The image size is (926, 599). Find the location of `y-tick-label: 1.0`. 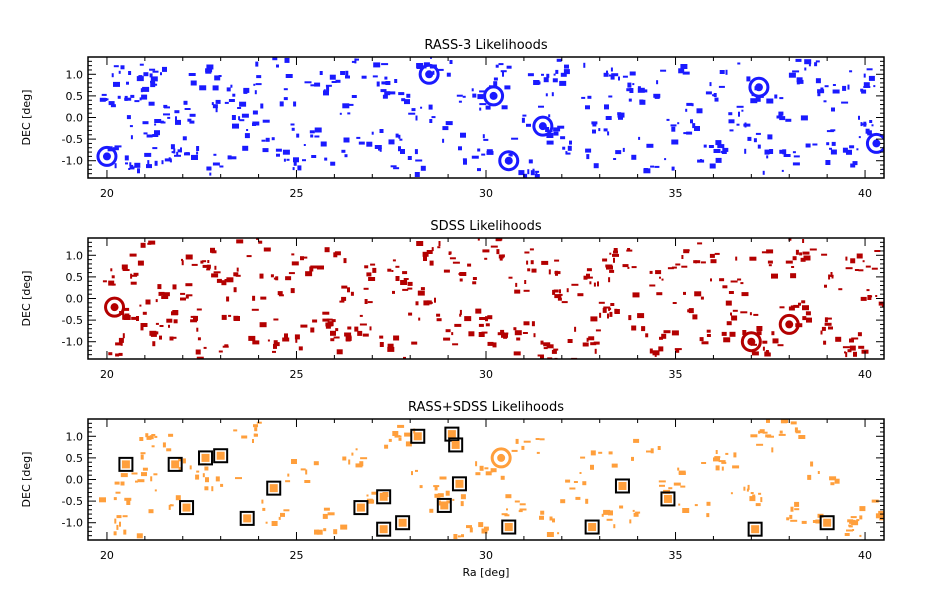

y-tick-label: 1.0 is located at coordinates (75, 255).